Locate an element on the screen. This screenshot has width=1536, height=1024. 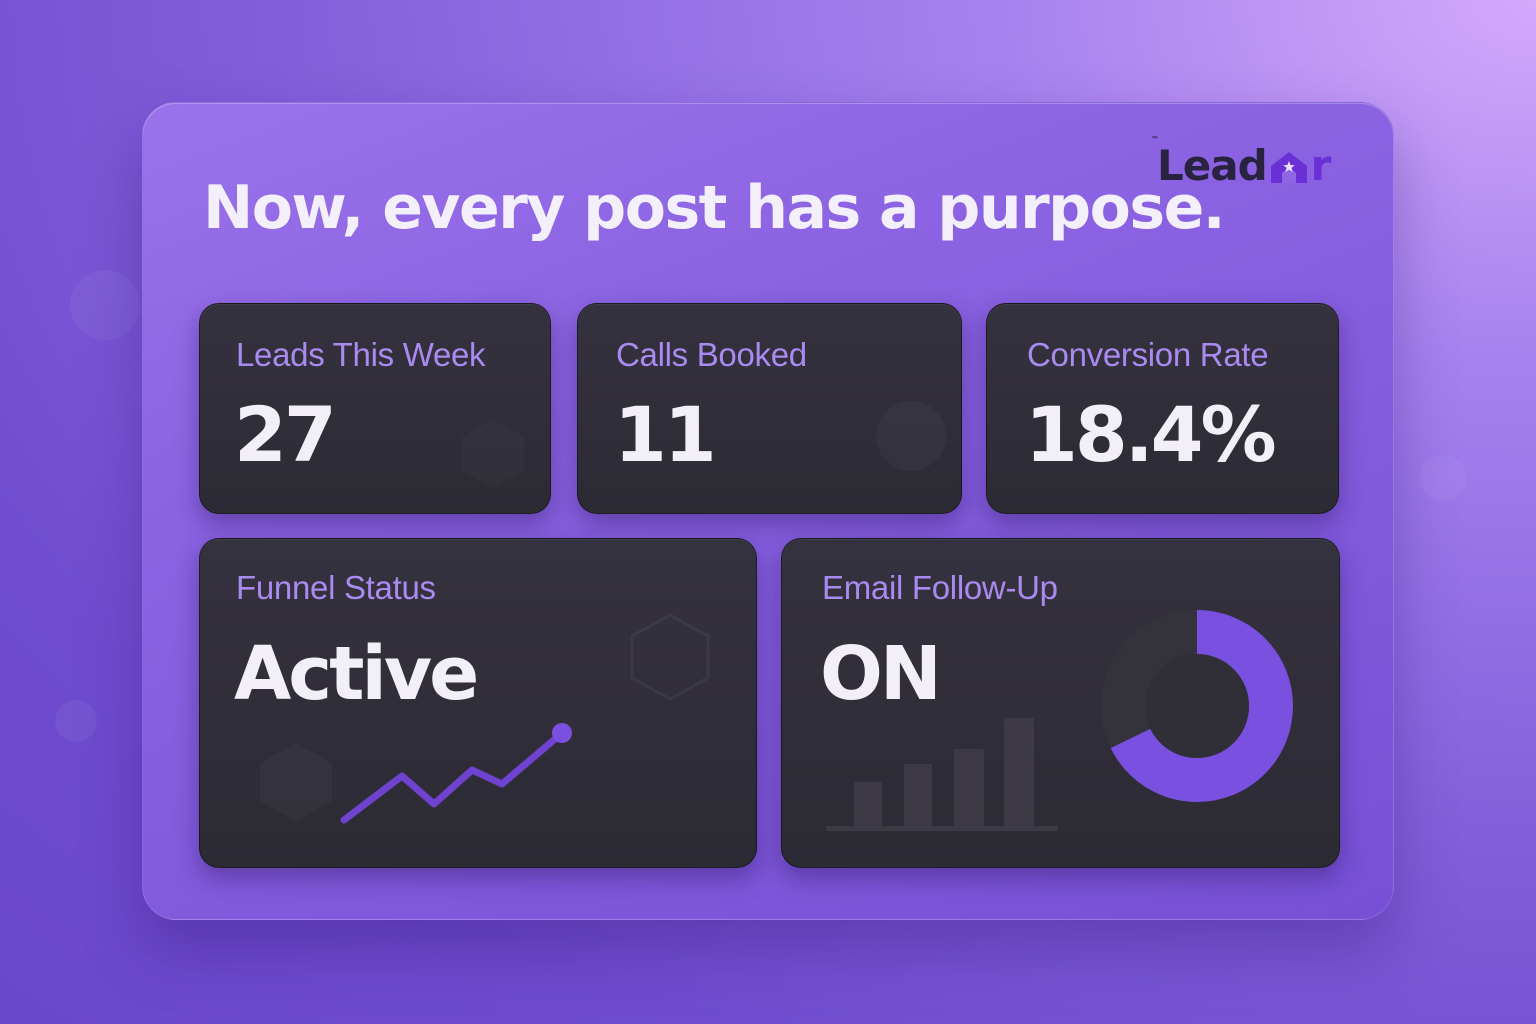
metric-card-conversion: Conversion Rate 18.4% is located at coordinates (1162, 408).